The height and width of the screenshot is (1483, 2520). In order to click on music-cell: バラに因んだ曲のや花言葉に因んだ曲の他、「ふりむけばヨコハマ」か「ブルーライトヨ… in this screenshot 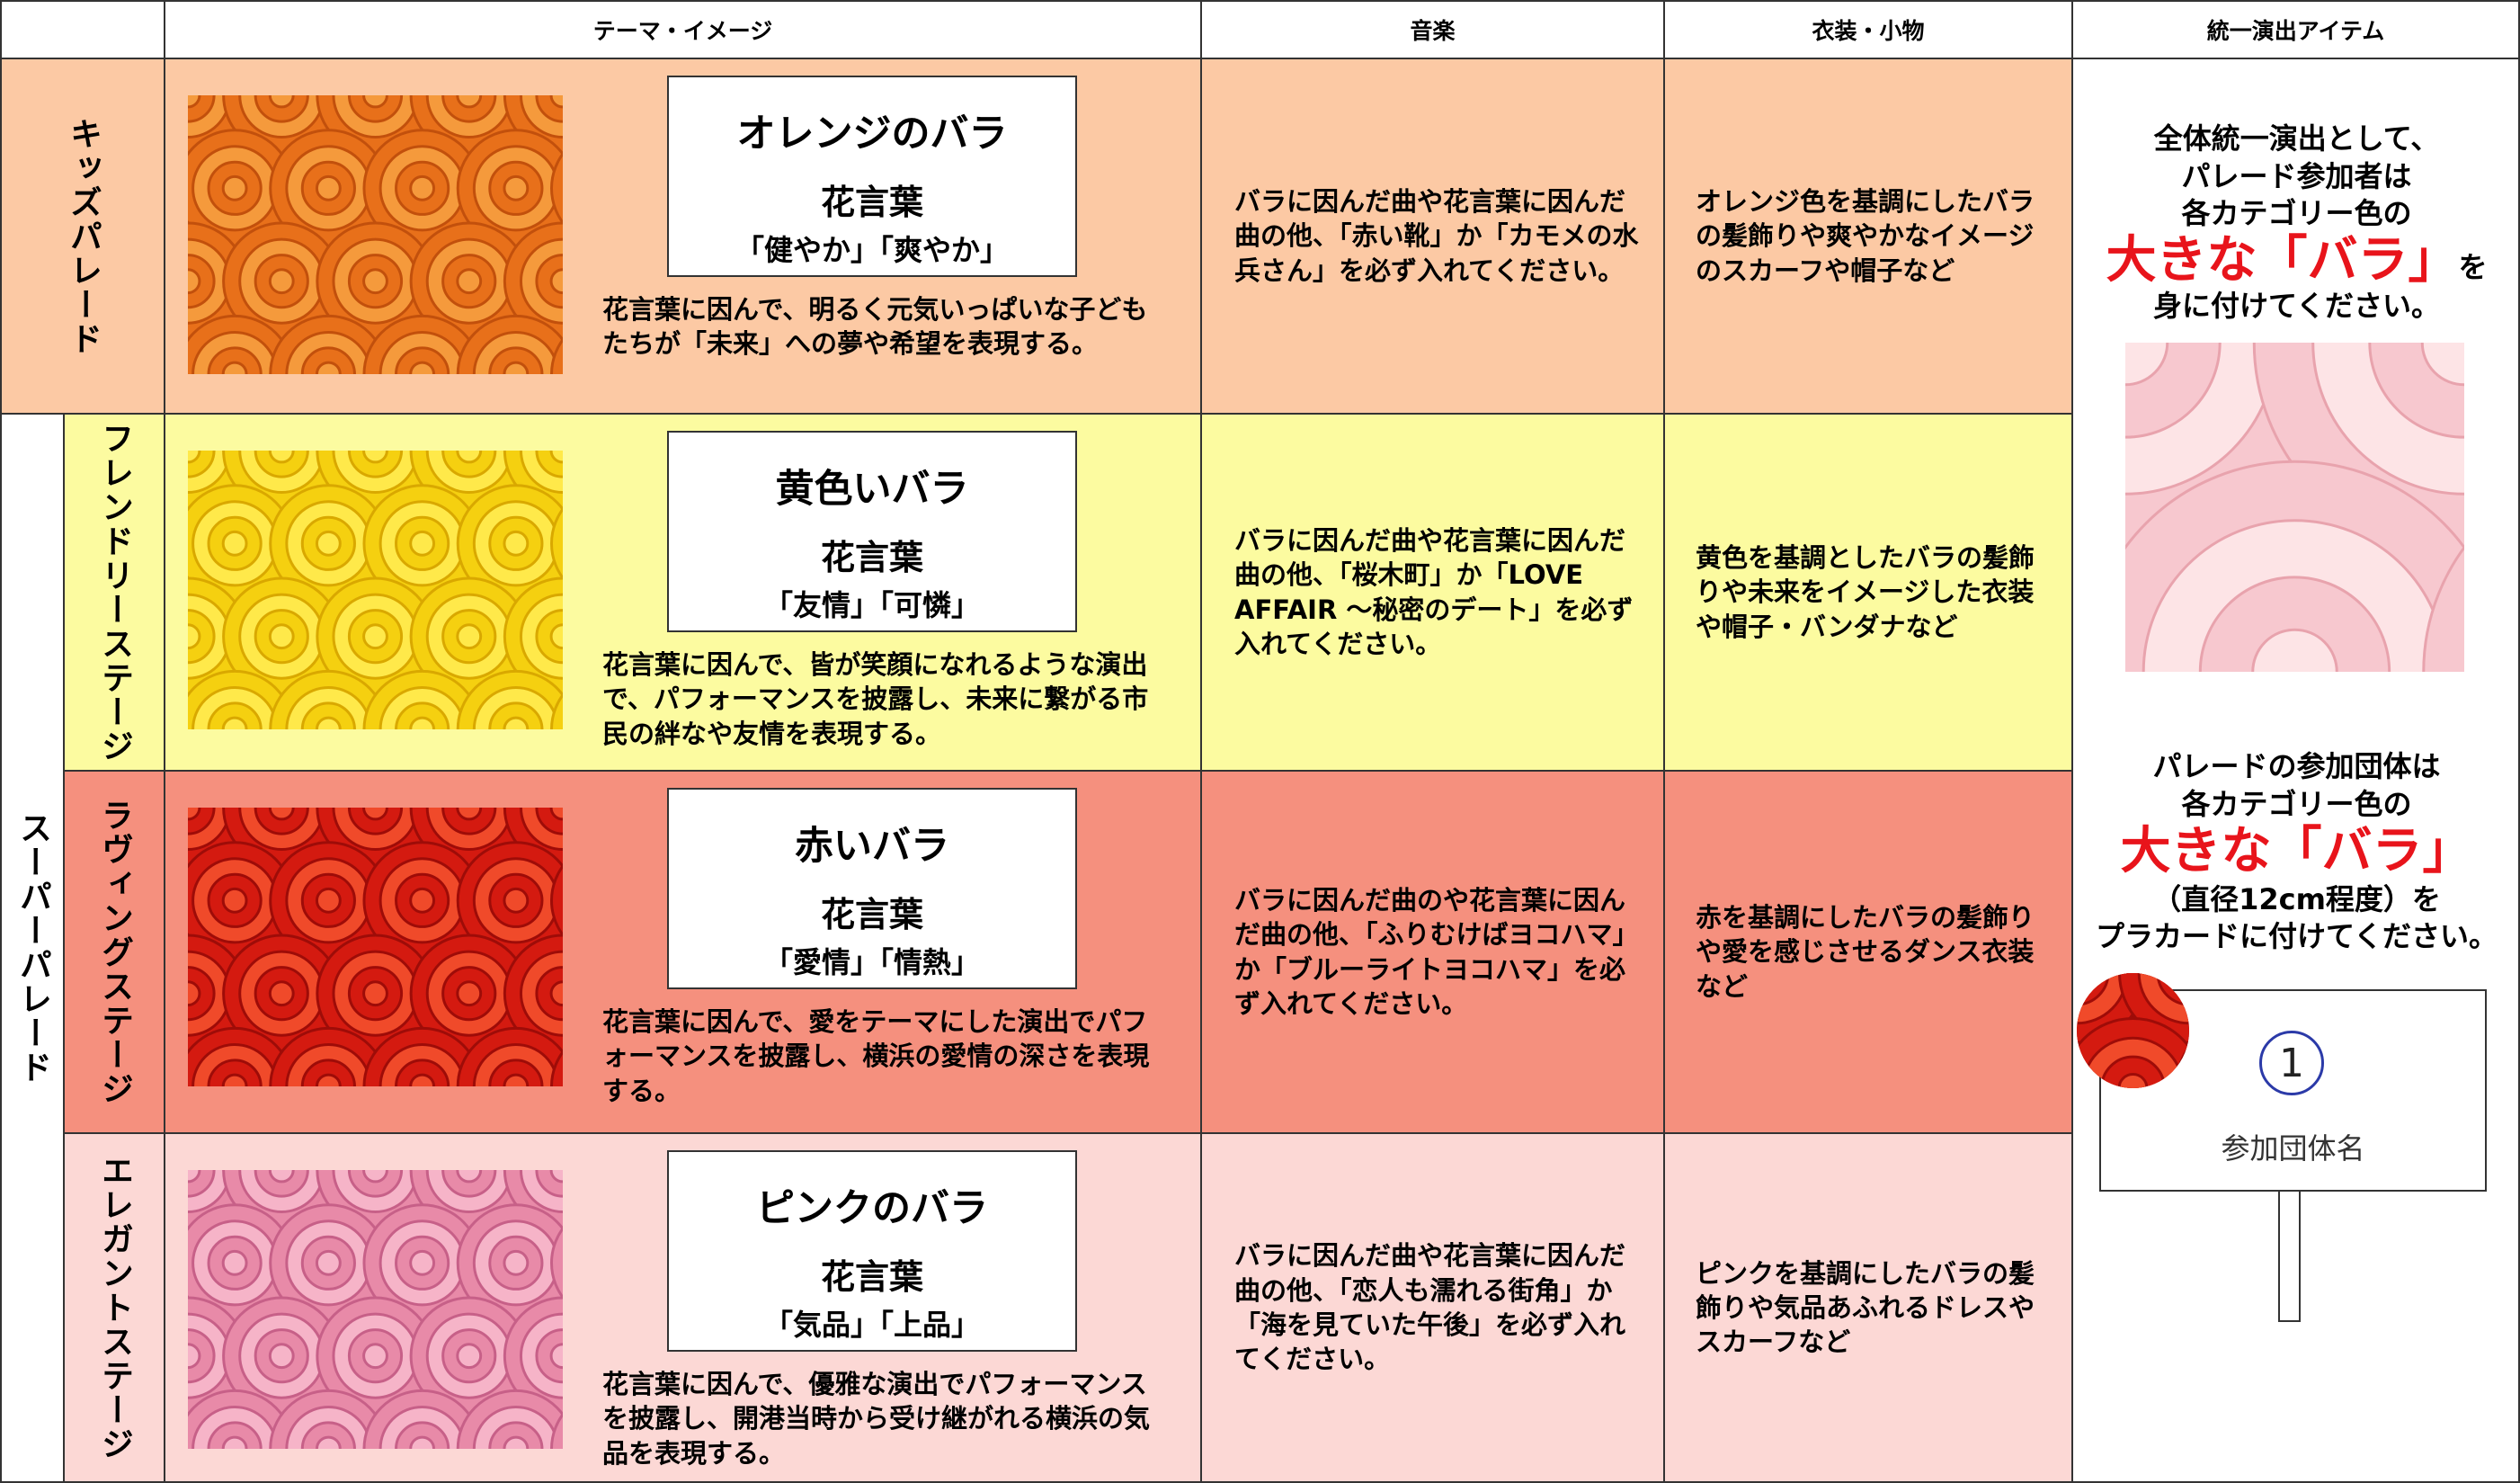, I will do `click(1433, 953)`.